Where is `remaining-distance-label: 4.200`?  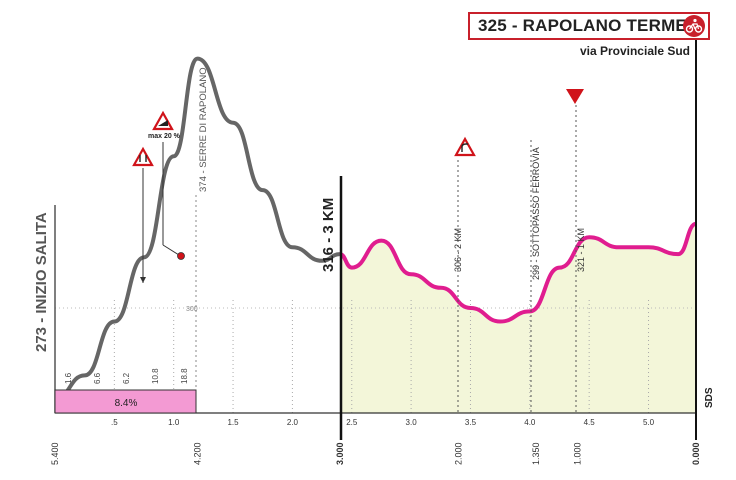
remaining-distance-label: 4.200 is located at coordinates (197, 453).